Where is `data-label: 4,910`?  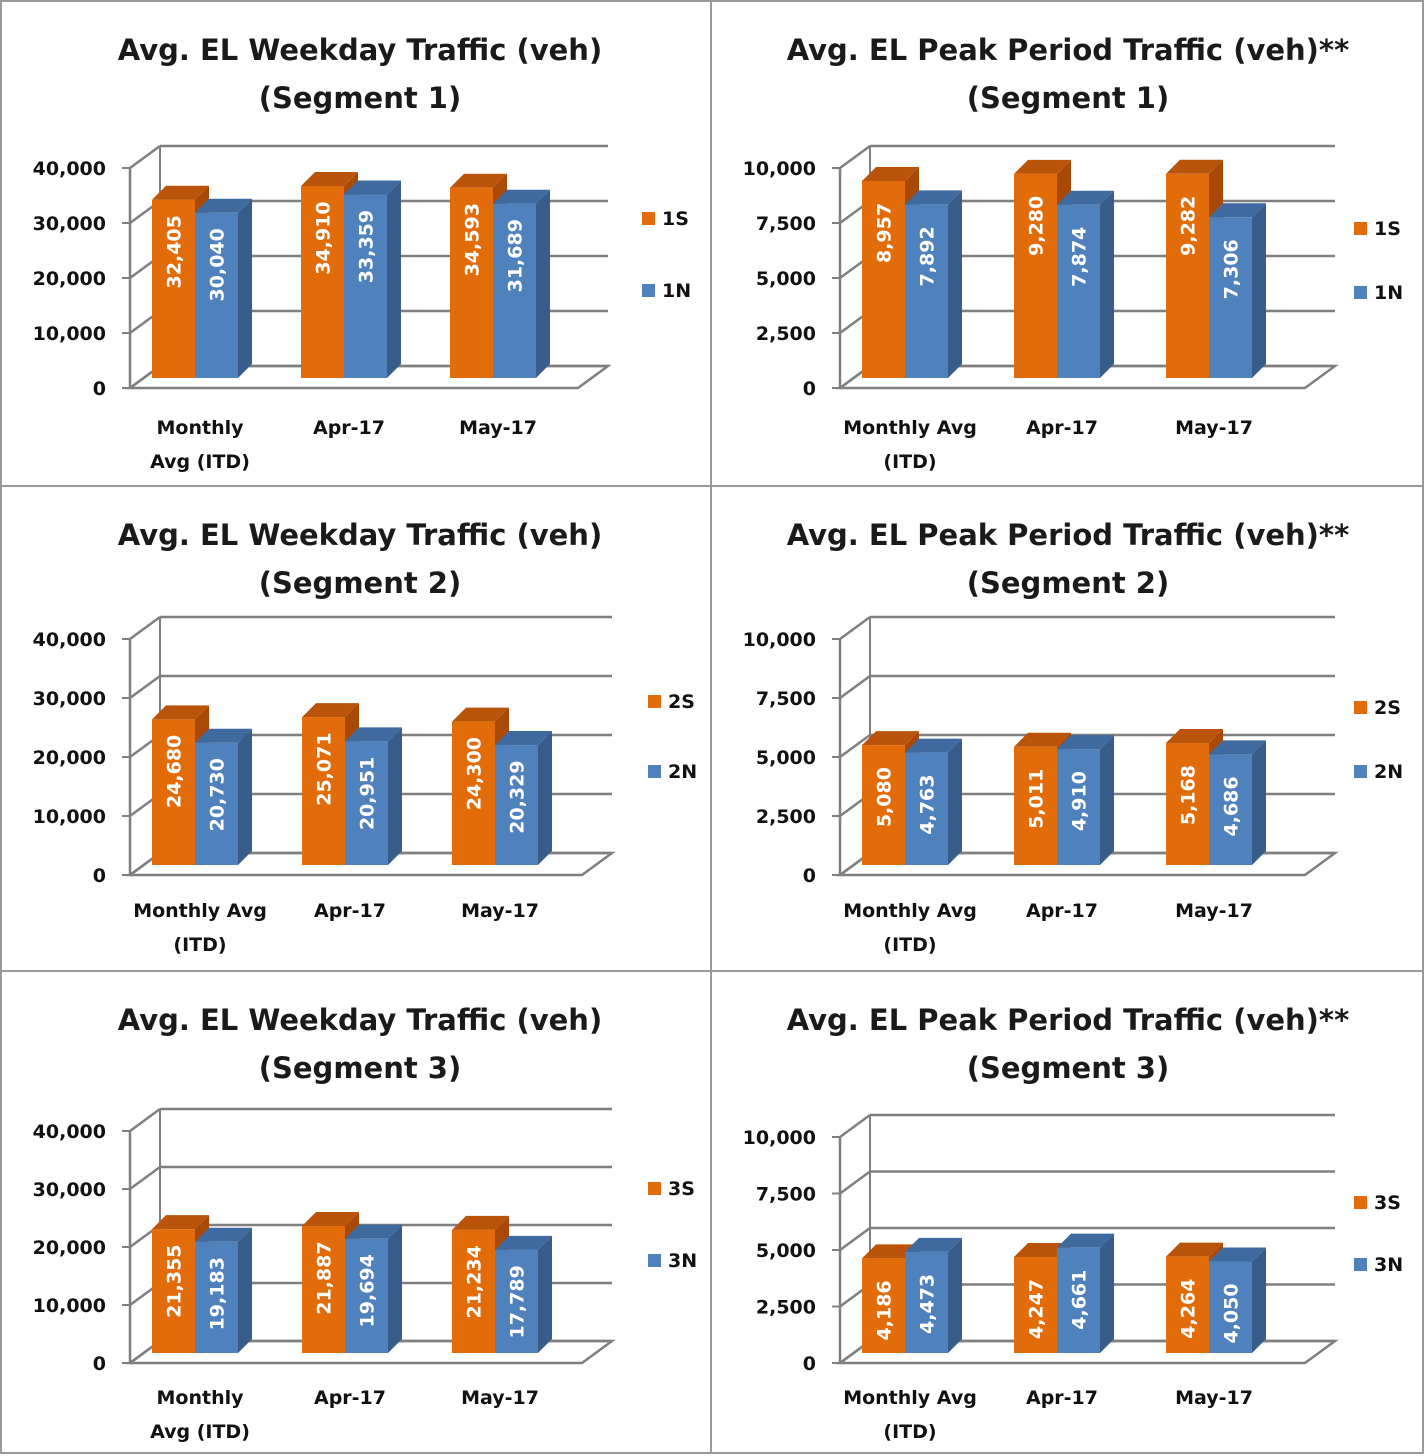
data-label: 4,910 is located at coordinates (1080, 801).